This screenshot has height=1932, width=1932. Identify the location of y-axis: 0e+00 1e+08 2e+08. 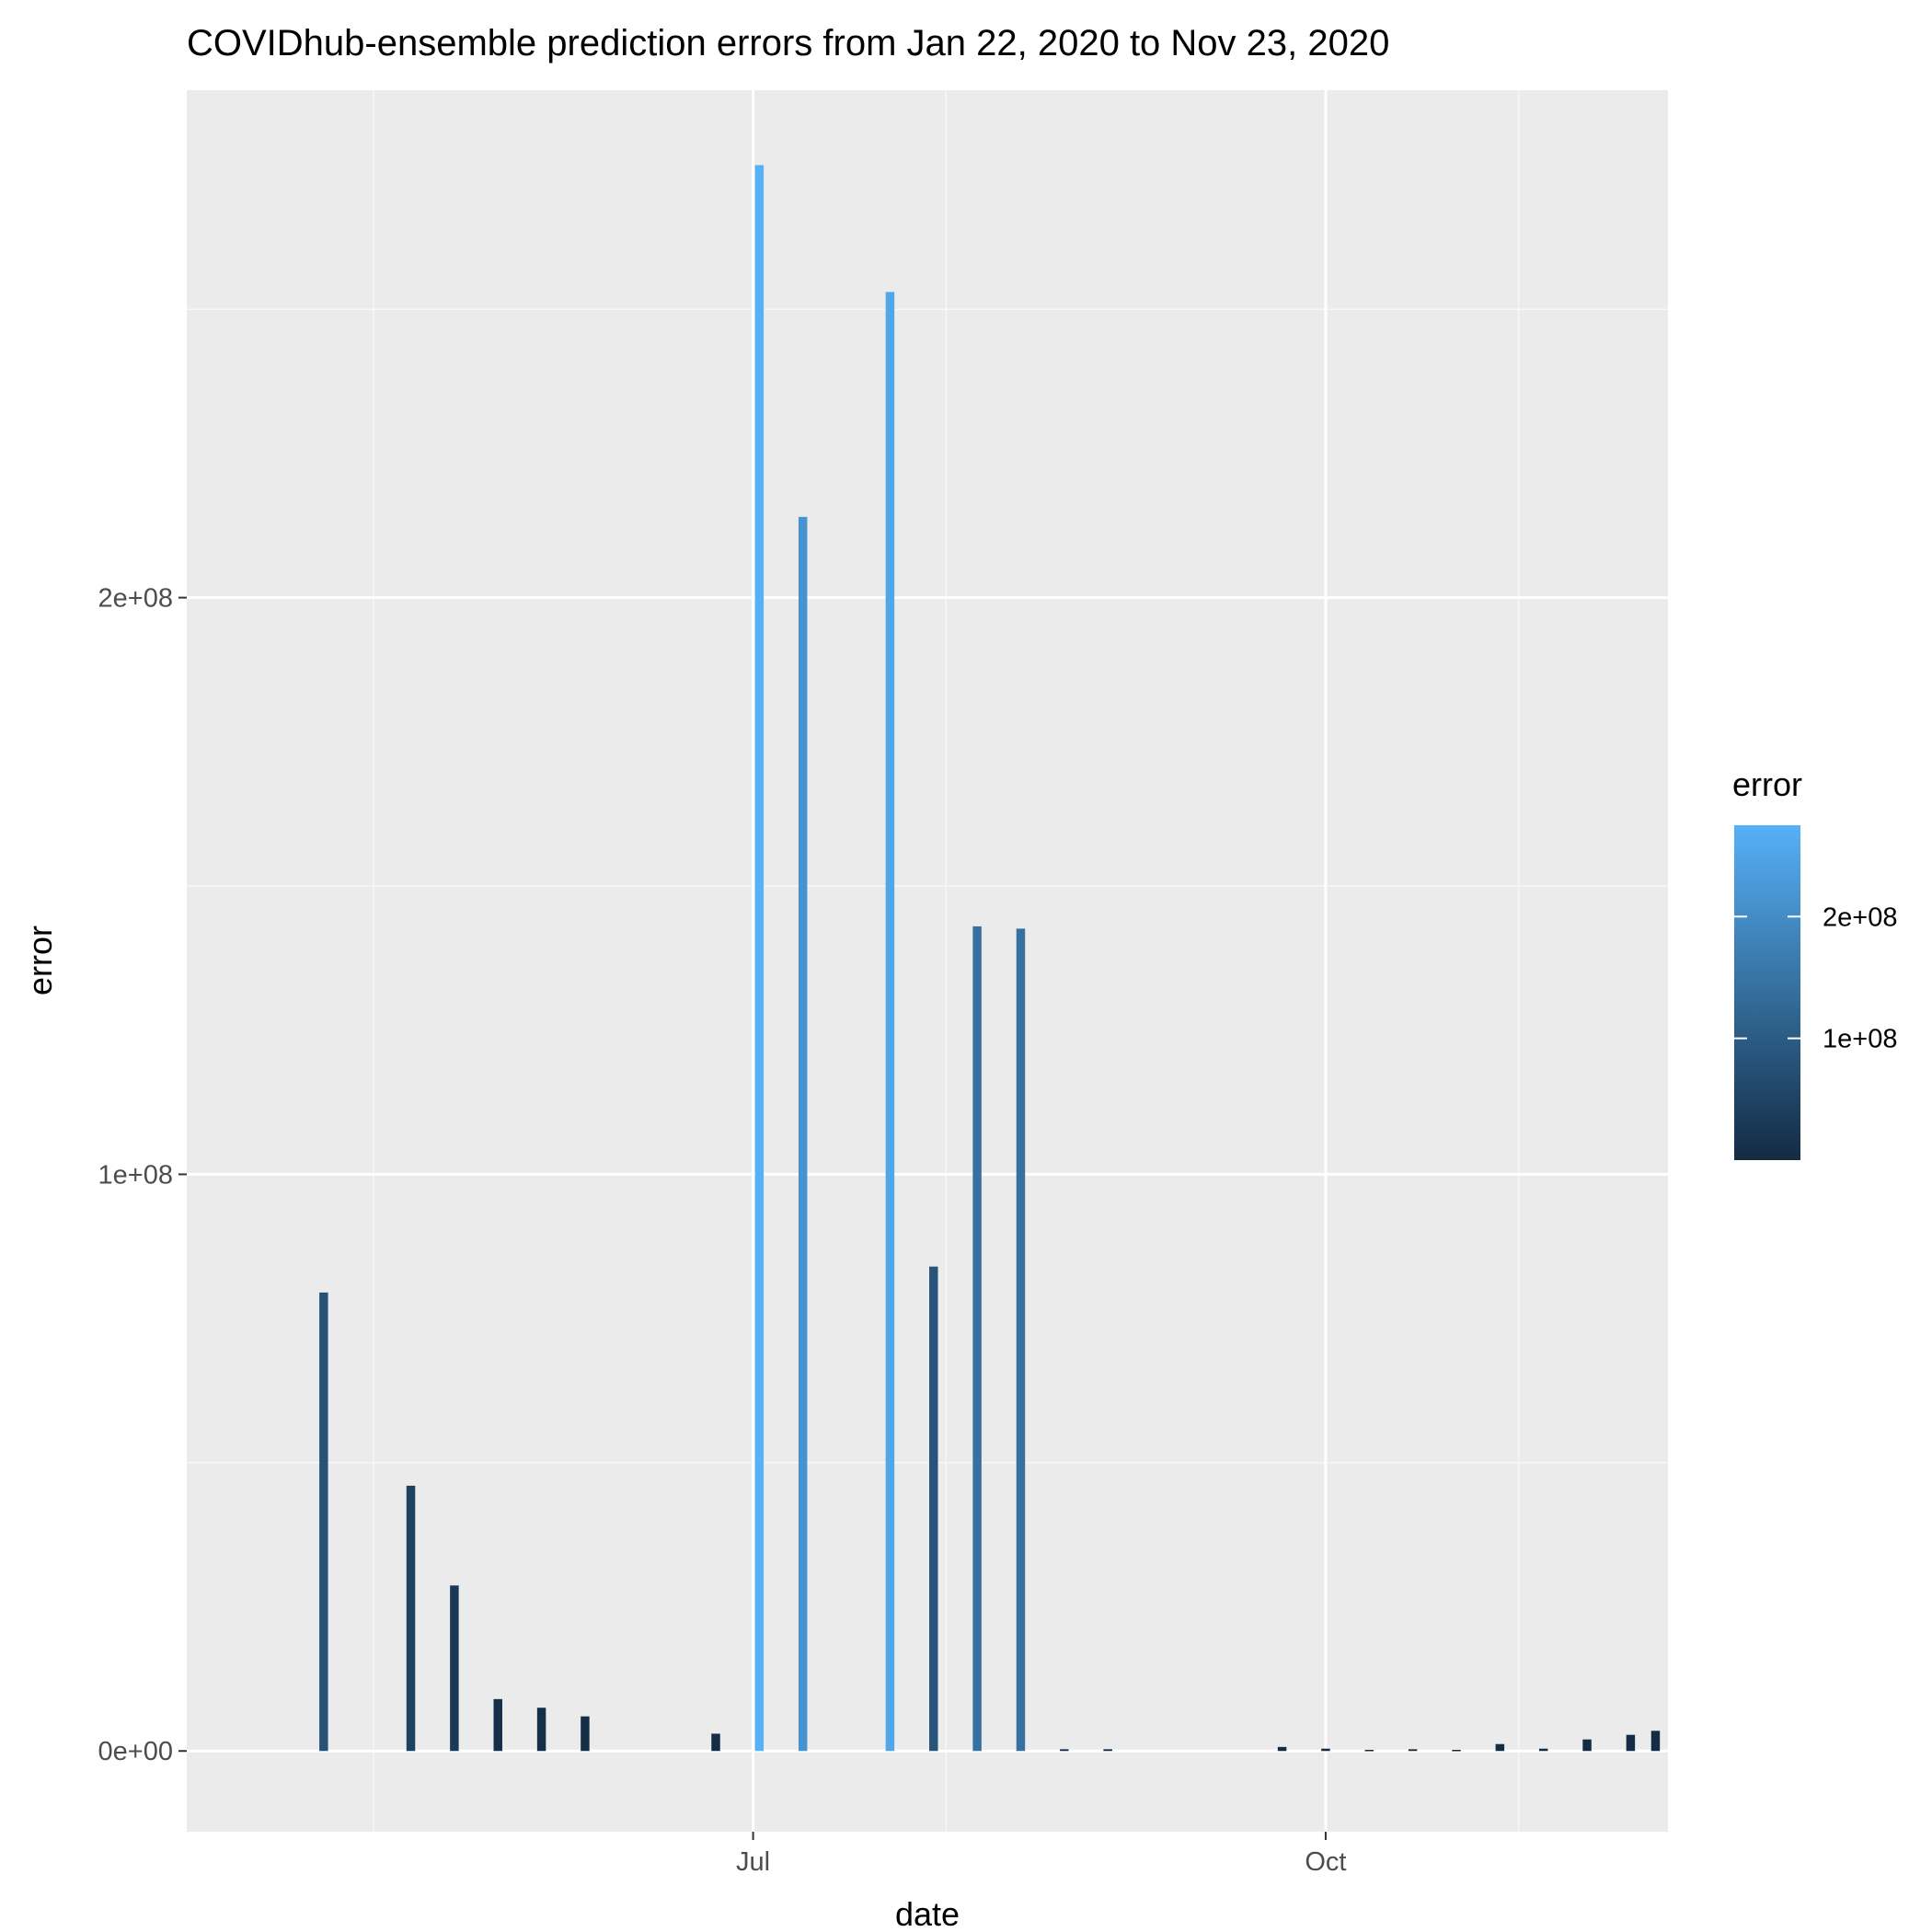
(142, 1175).